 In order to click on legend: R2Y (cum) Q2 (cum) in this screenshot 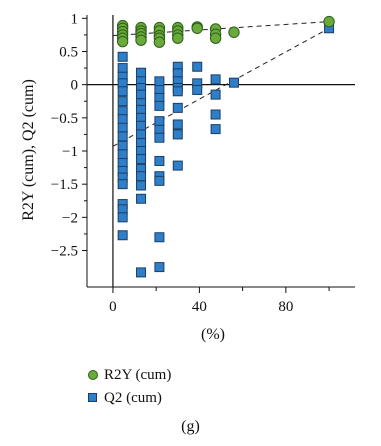, I will do `click(129, 386)`.